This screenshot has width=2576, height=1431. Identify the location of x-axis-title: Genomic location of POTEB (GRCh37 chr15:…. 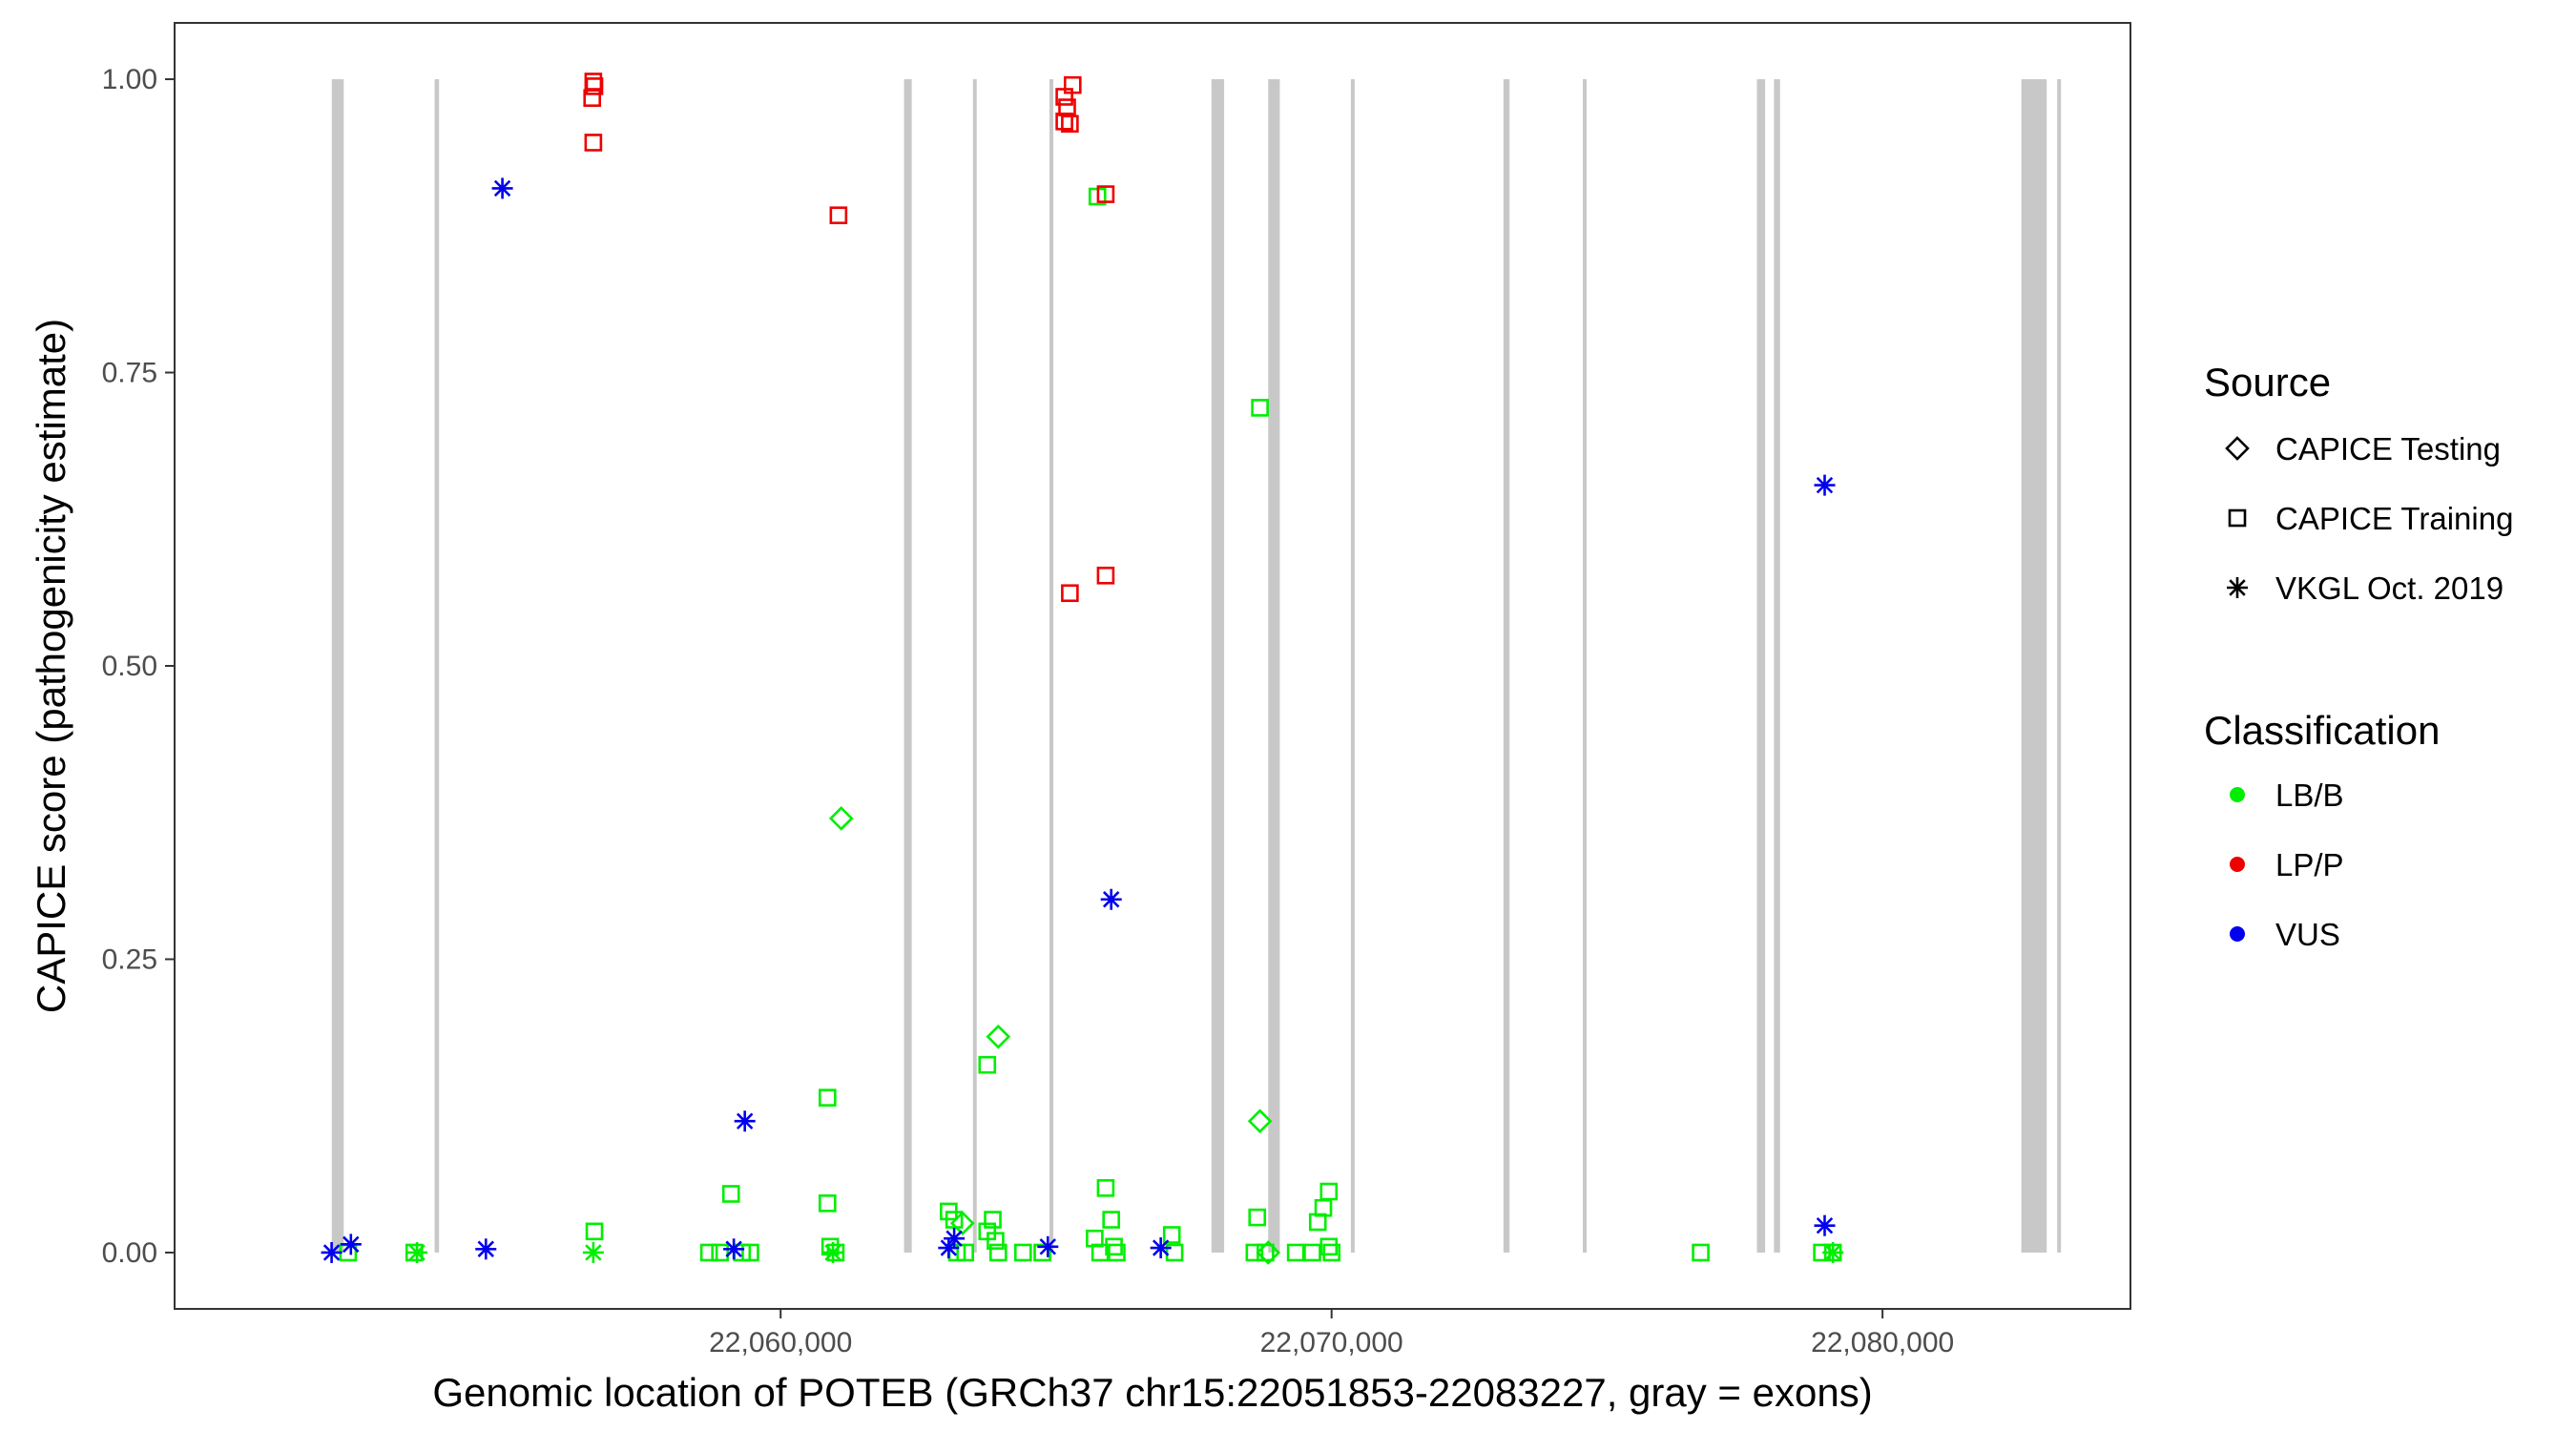
(1152, 1392).